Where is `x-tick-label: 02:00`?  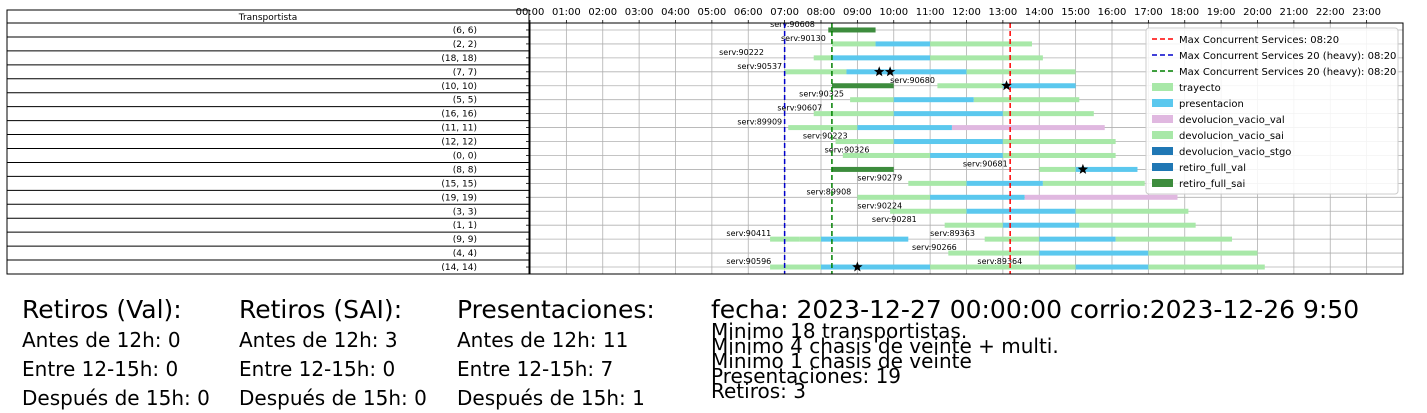
x-tick-label: 02:00 is located at coordinates (602, 12).